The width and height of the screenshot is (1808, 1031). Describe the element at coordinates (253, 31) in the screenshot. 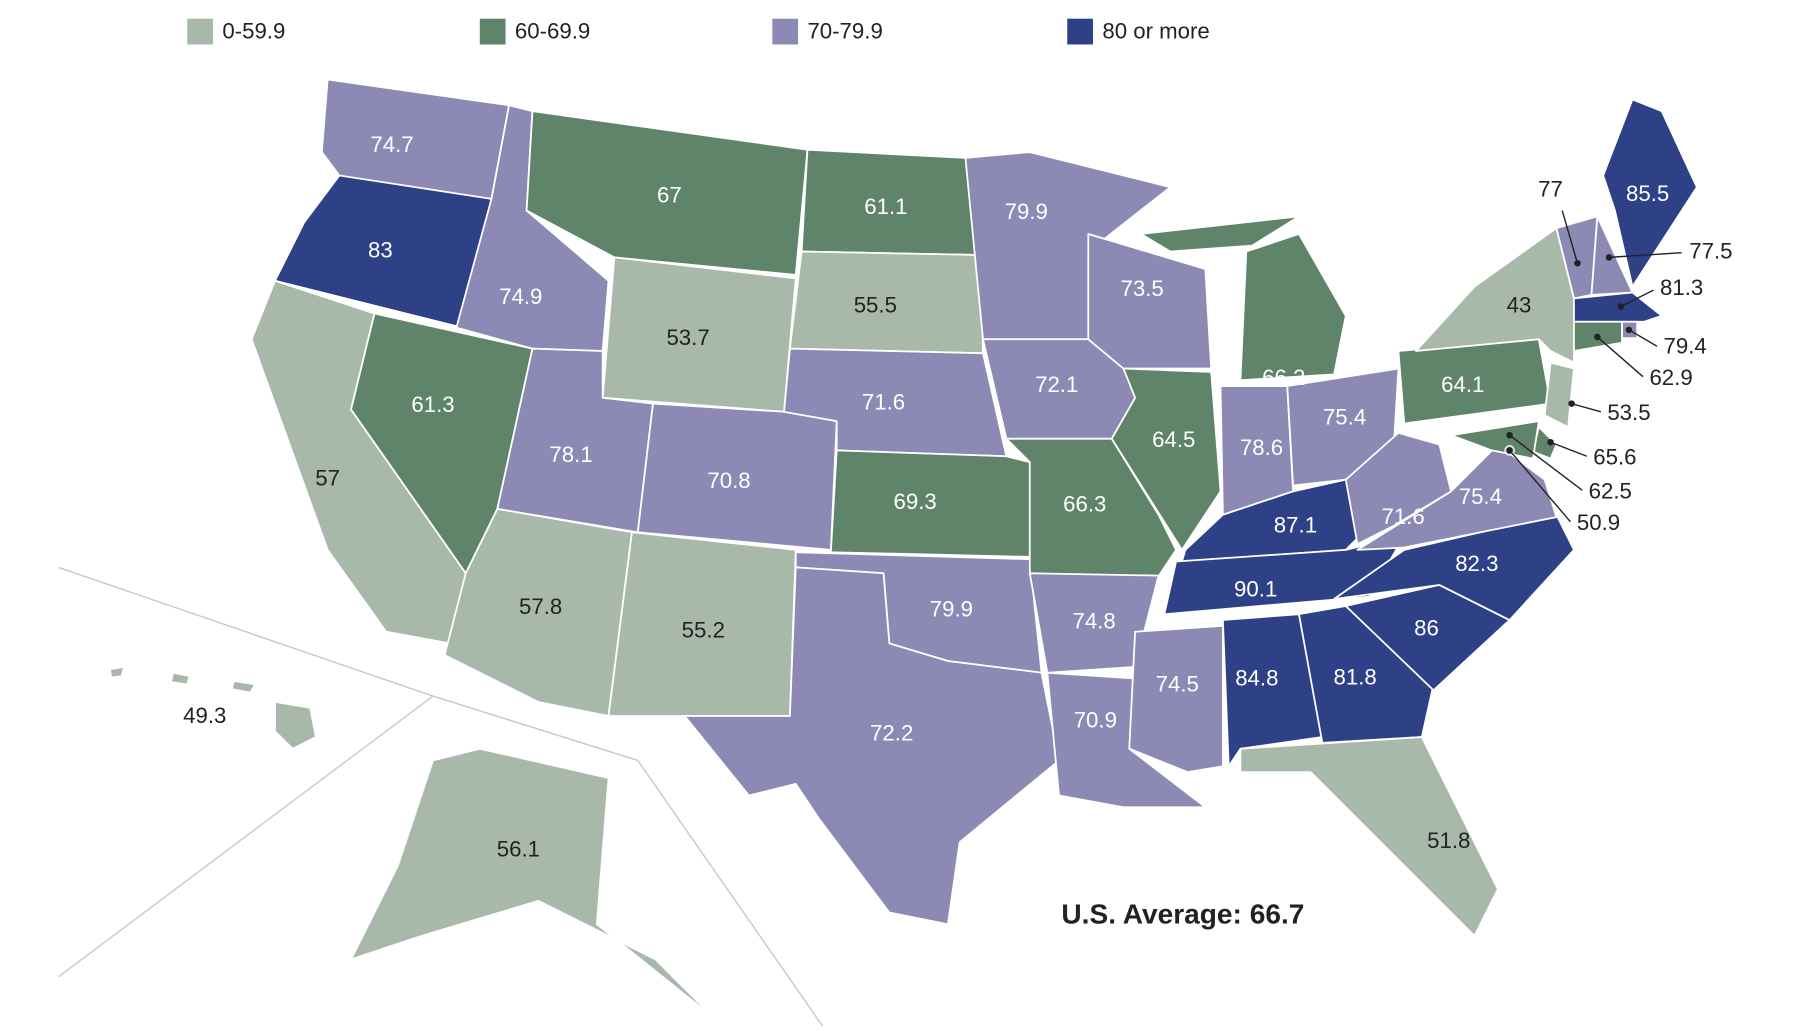

I see `legend-label: 0-59.9` at that location.